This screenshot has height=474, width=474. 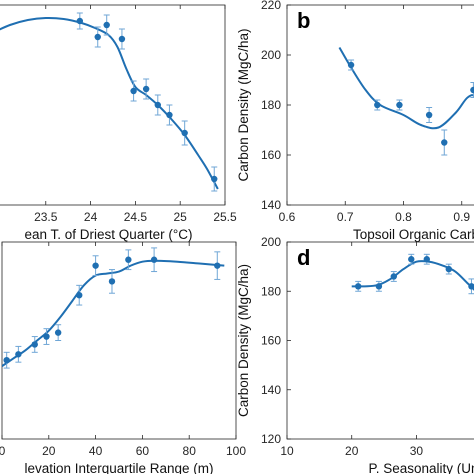 I want to click on x-tick-label: 30, so click(x=417, y=451).